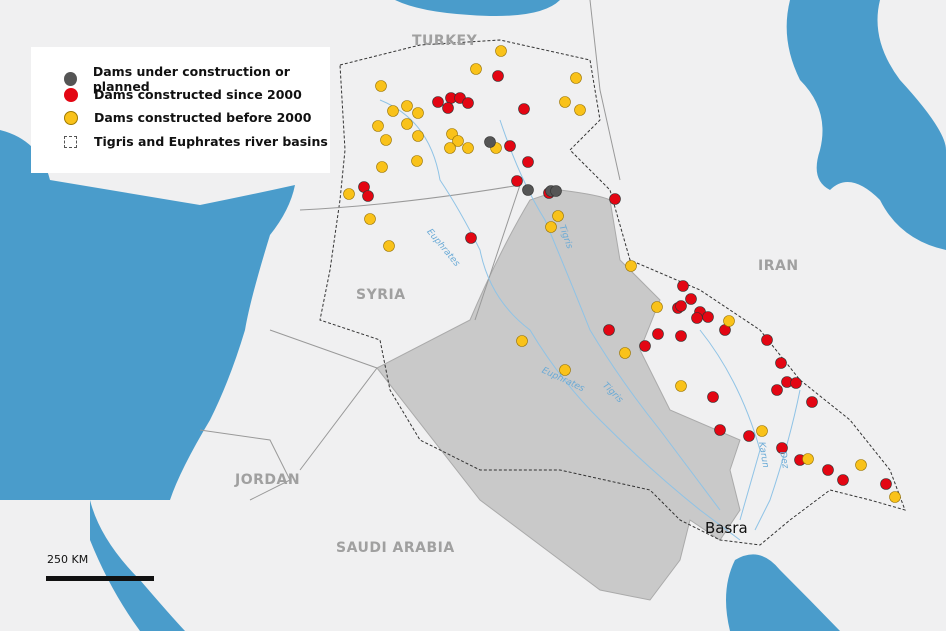 This screenshot has width=946, height=631. I want to click on legend-item-since-2000: Dams constructed since 2000, so click(166, 94).